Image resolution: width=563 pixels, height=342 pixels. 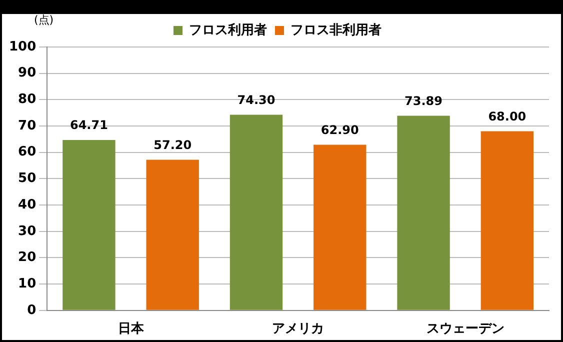 What do you see at coordinates (298, 329) in the screenshot?
I see `x-tick-label: アメリカ` at bounding box center [298, 329].